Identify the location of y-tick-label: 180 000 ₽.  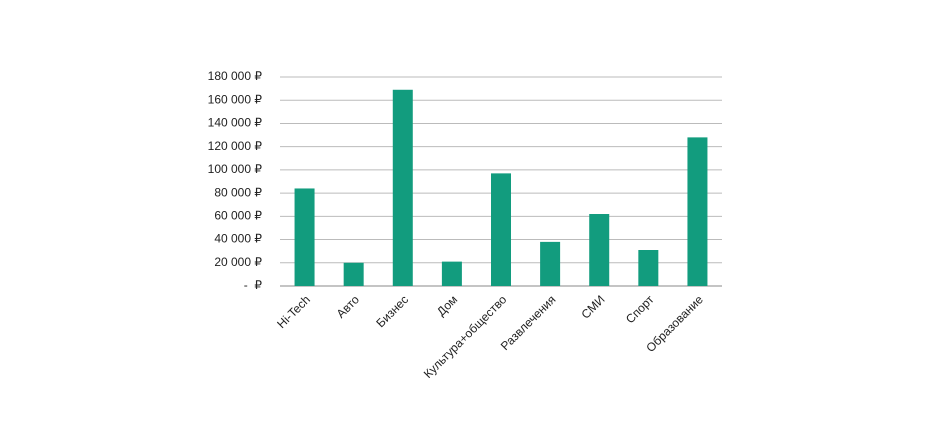
(235, 76).